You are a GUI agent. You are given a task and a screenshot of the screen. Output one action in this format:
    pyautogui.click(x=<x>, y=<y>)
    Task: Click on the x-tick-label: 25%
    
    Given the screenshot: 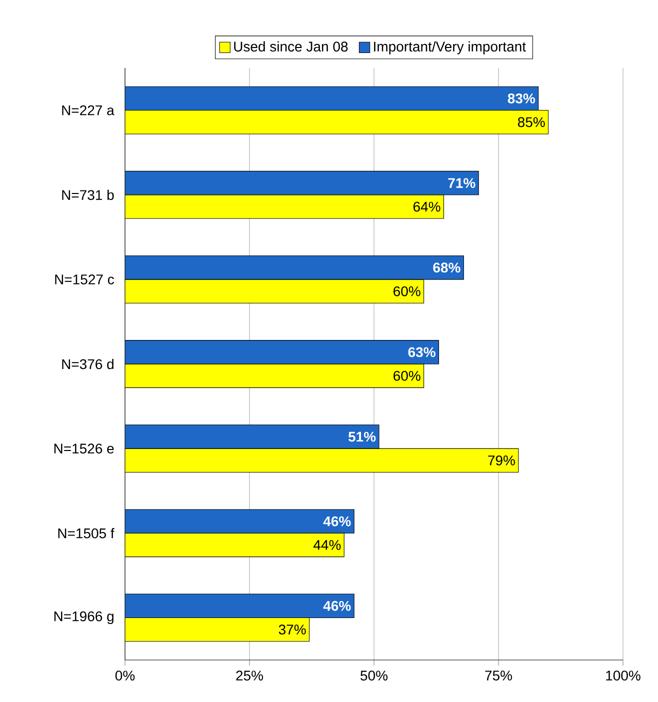 What is the action you would take?
    pyautogui.click(x=249, y=675)
    